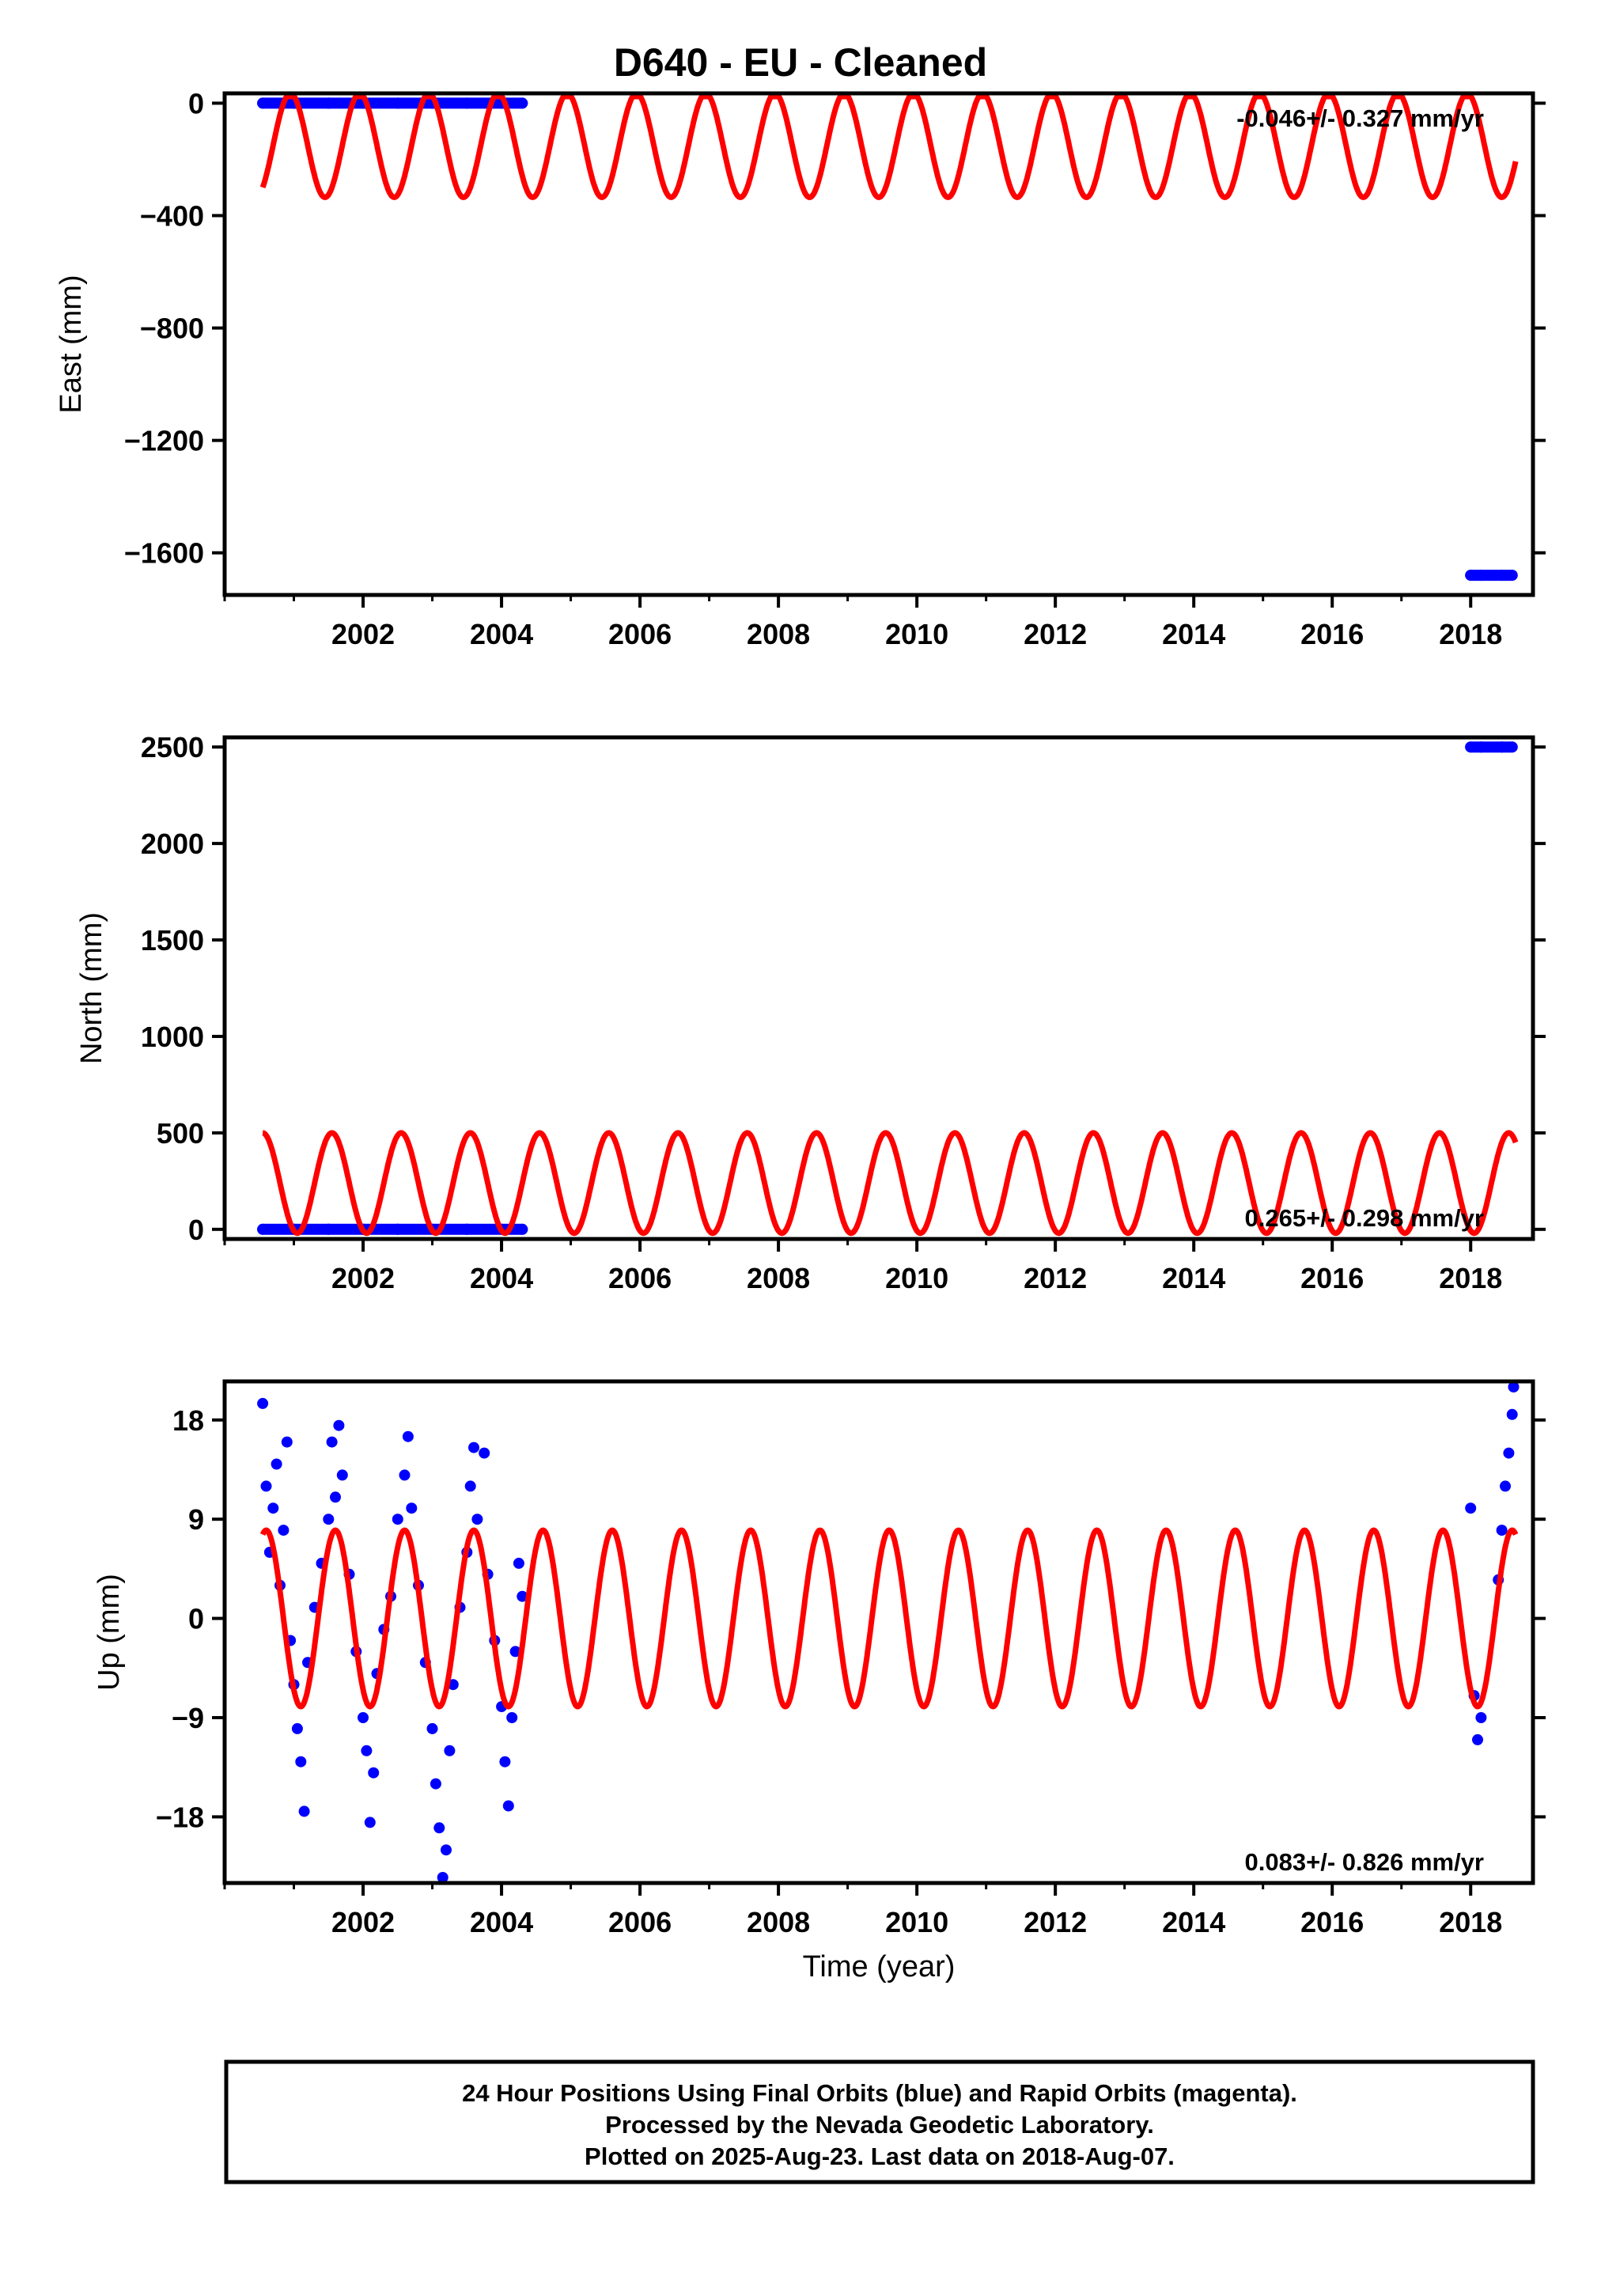  What do you see at coordinates (890, 1183) in the screenshot?
I see `north-model-curve` at bounding box center [890, 1183].